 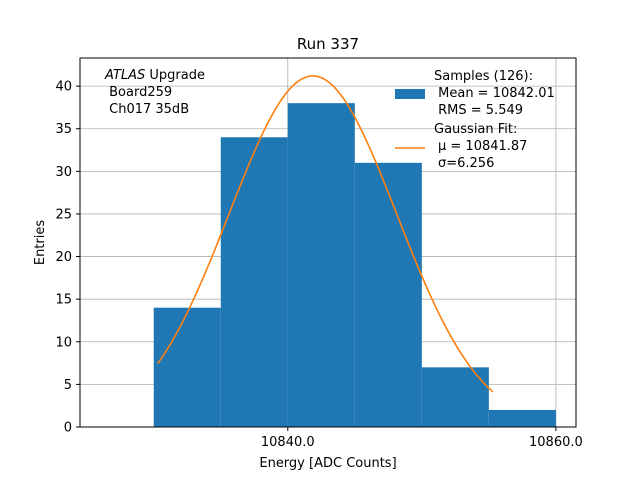 What do you see at coordinates (63, 342) in the screenshot?
I see `y-tick-label-2: 10` at bounding box center [63, 342].